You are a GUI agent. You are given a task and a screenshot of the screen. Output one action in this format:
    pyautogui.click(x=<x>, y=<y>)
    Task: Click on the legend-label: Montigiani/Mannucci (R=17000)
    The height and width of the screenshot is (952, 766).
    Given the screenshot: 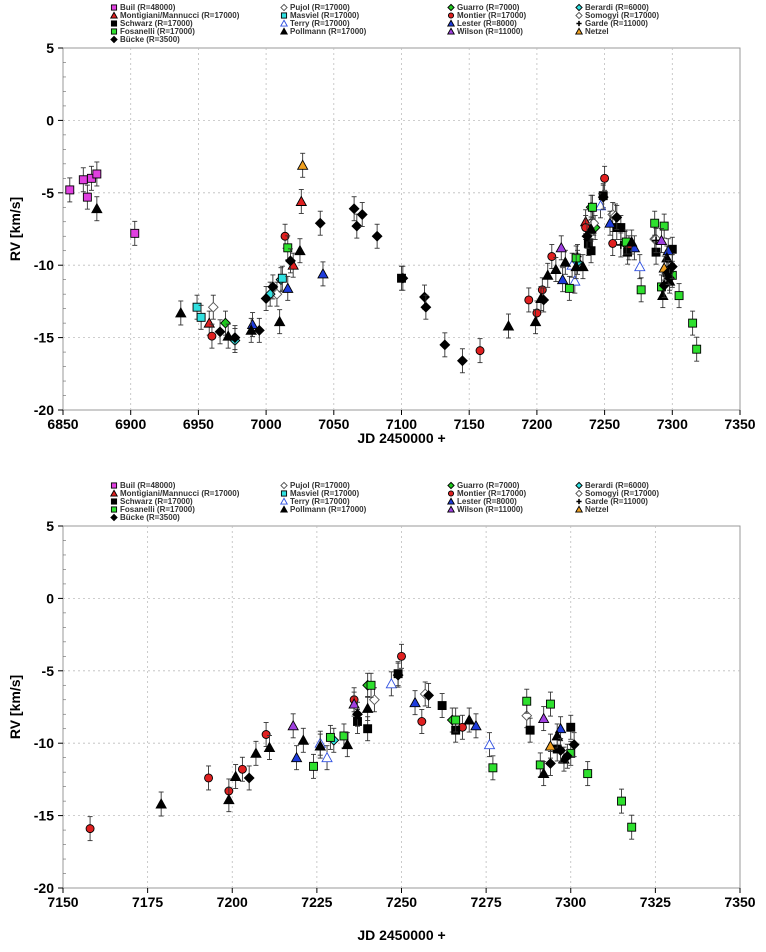 What is the action you would take?
    pyautogui.click(x=180, y=493)
    